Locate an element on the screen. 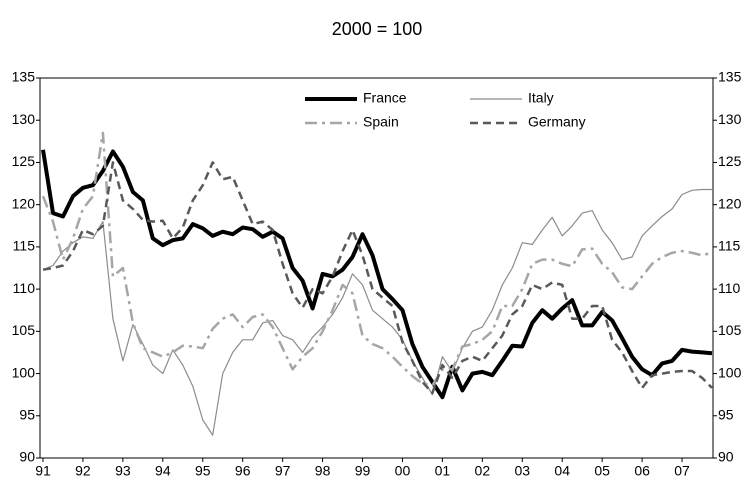 The width and height of the screenshot is (754, 479). y-tick-label: 105 is located at coordinates (24, 330).